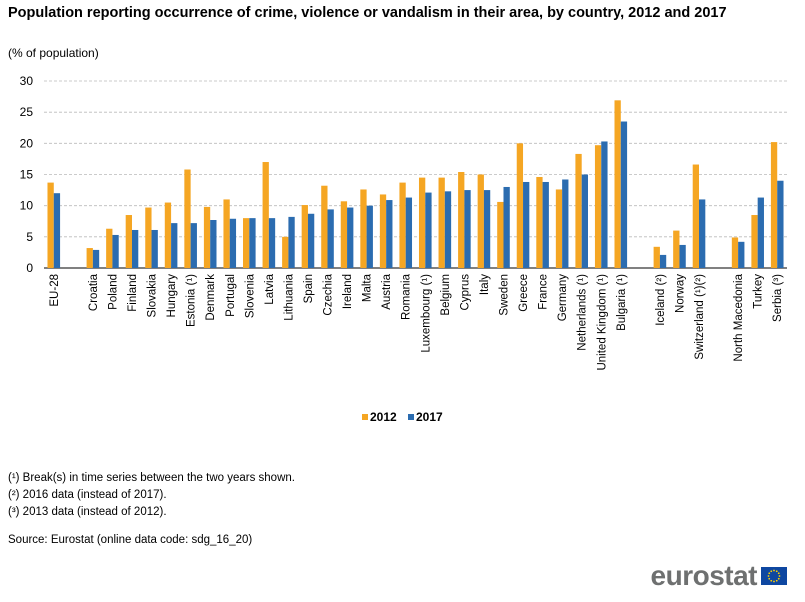 Image resolution: width=805 pixels, height=602 pixels. I want to click on x-tick-label: Slovenia, so click(250, 295).